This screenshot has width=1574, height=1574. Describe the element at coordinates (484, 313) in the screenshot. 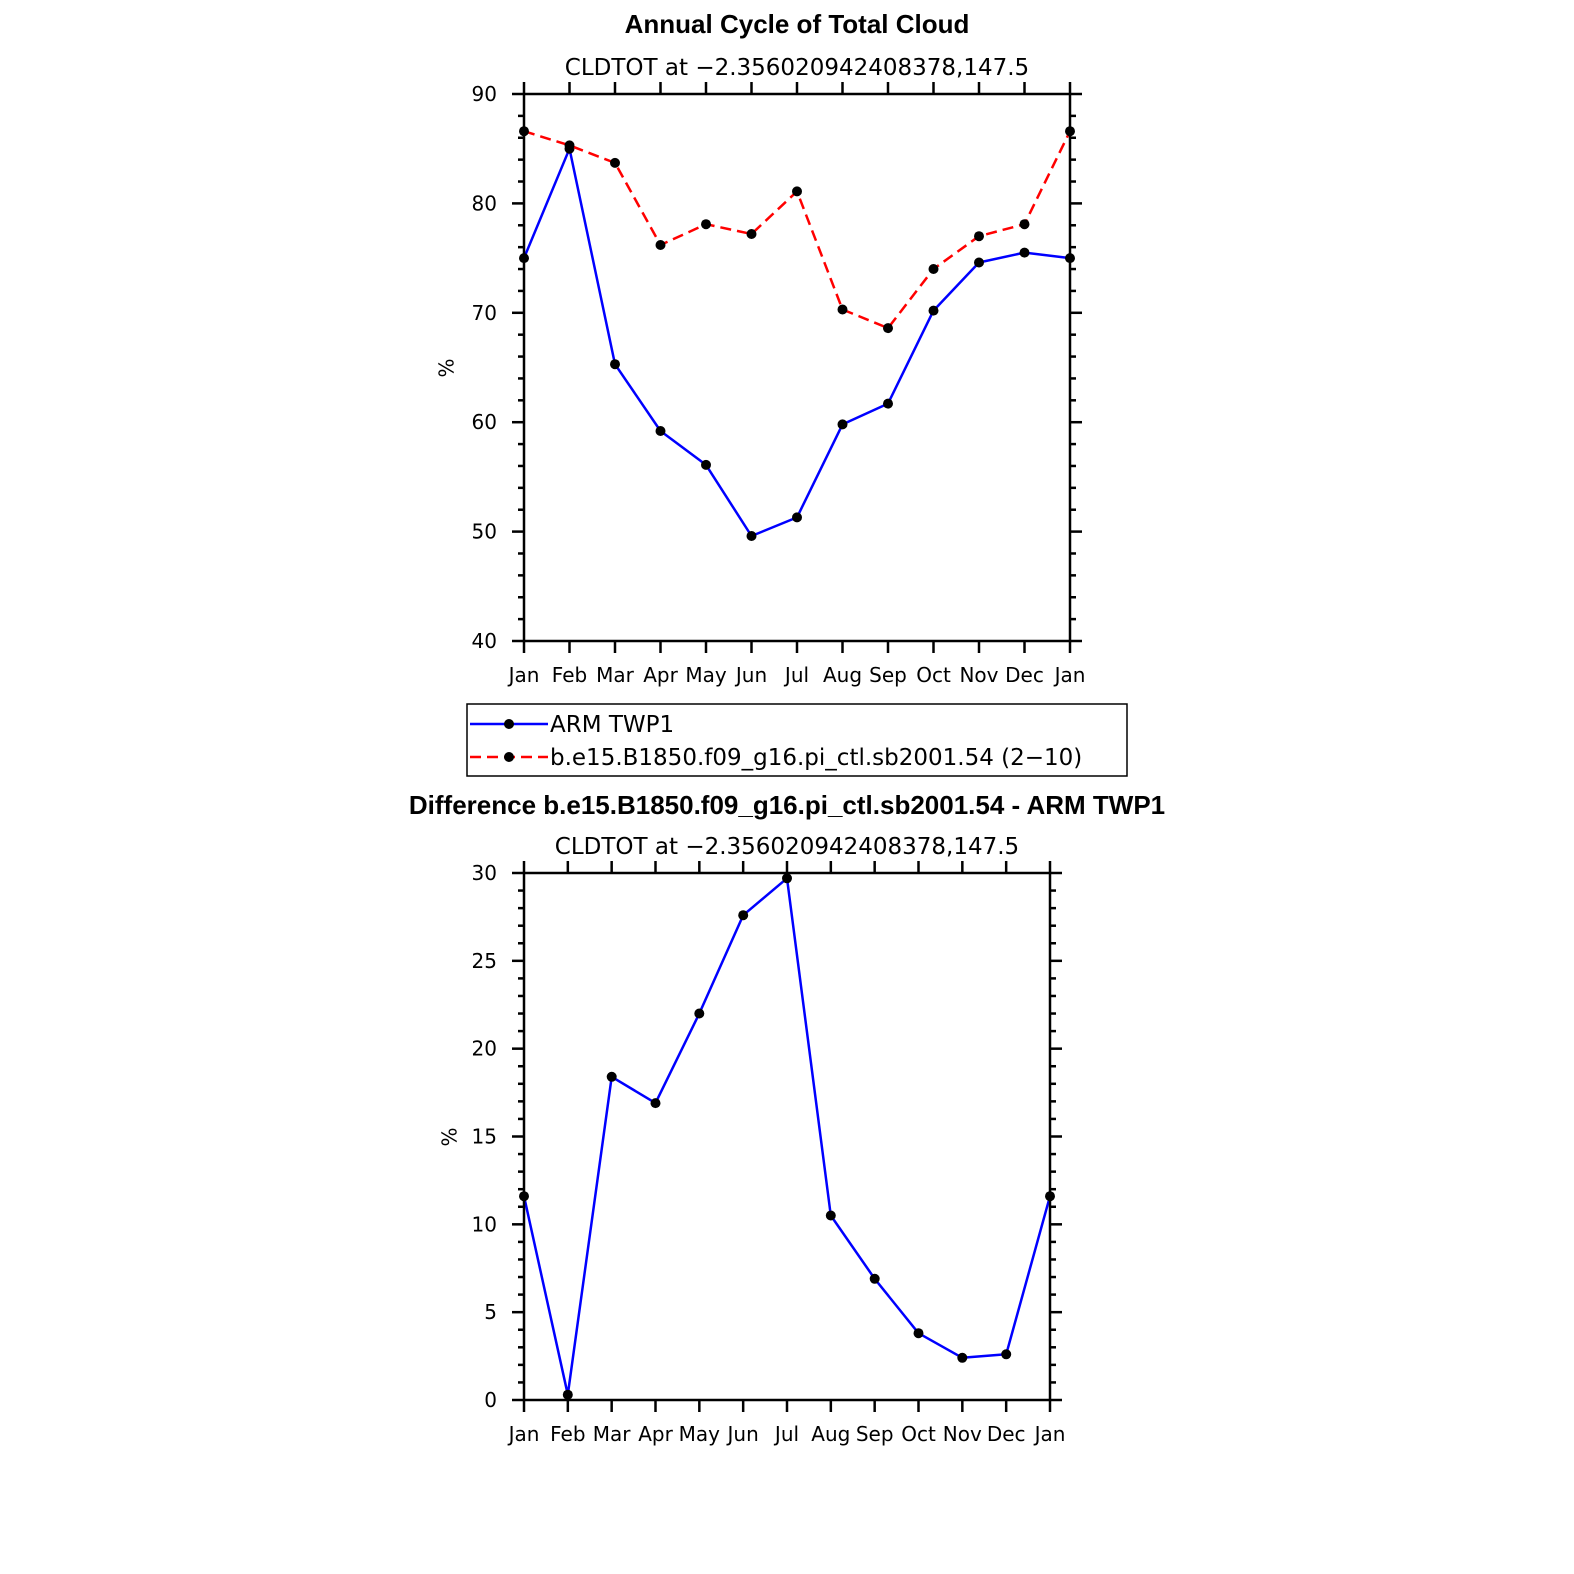

I see `y-tick-label: 70` at that location.